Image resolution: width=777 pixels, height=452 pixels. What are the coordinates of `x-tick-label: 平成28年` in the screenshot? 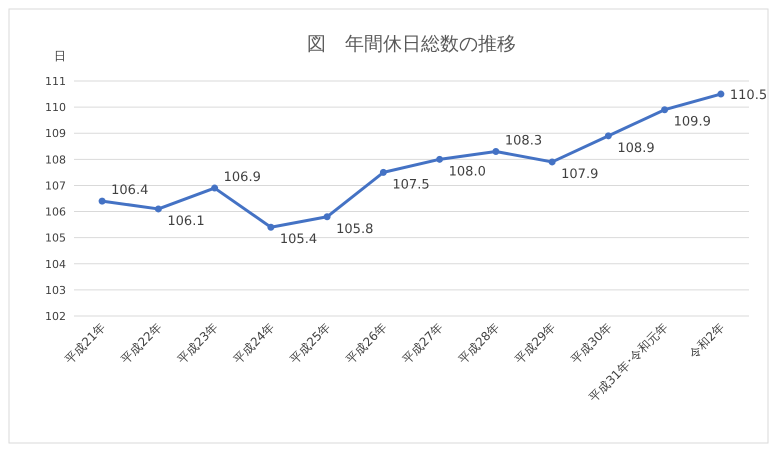 It's located at (479, 343).